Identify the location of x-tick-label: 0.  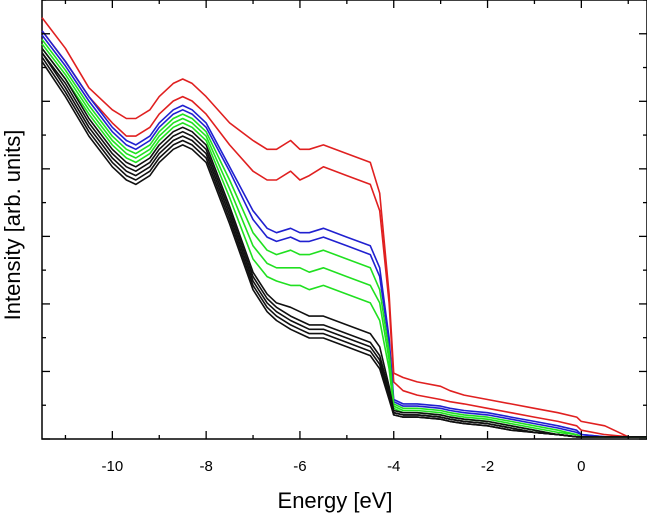
(581, 466).